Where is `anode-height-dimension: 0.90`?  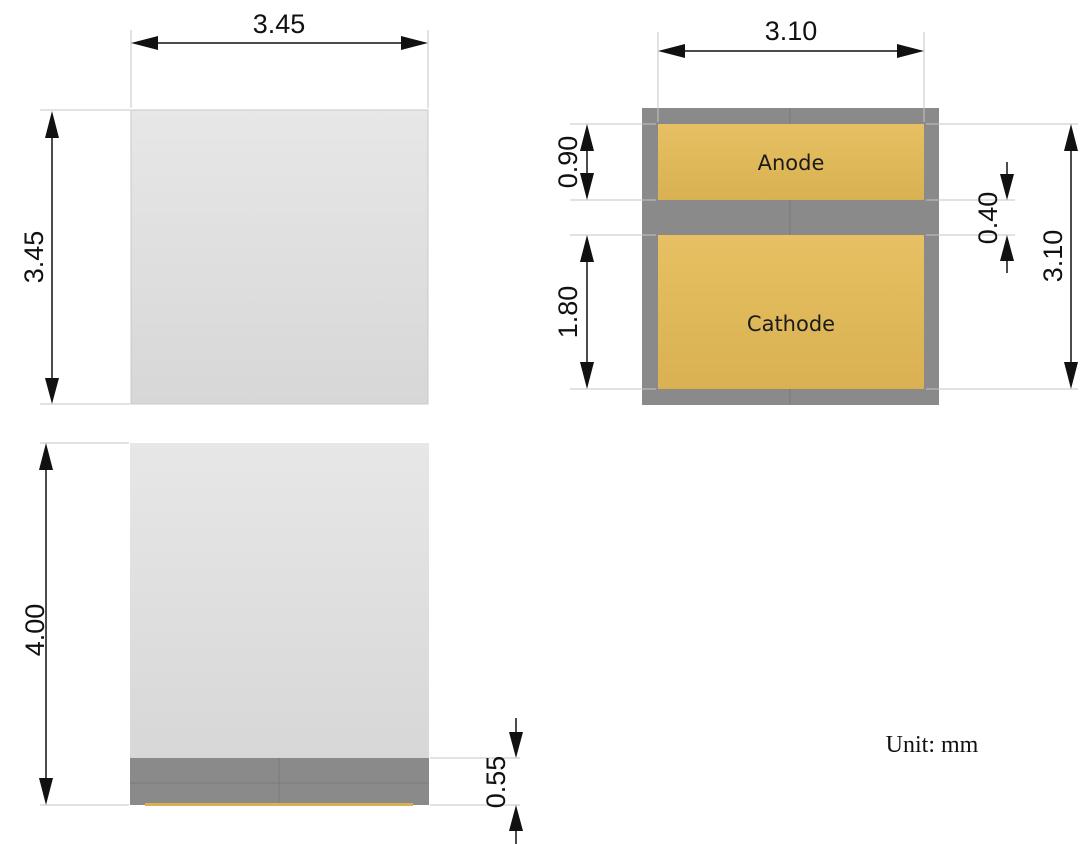
anode-height-dimension: 0.90 is located at coordinates (573, 162).